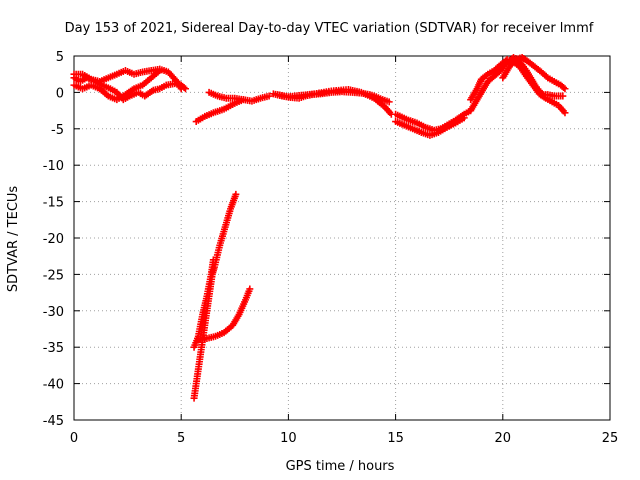  I want to click on series-sat-l, so click(534, 73).